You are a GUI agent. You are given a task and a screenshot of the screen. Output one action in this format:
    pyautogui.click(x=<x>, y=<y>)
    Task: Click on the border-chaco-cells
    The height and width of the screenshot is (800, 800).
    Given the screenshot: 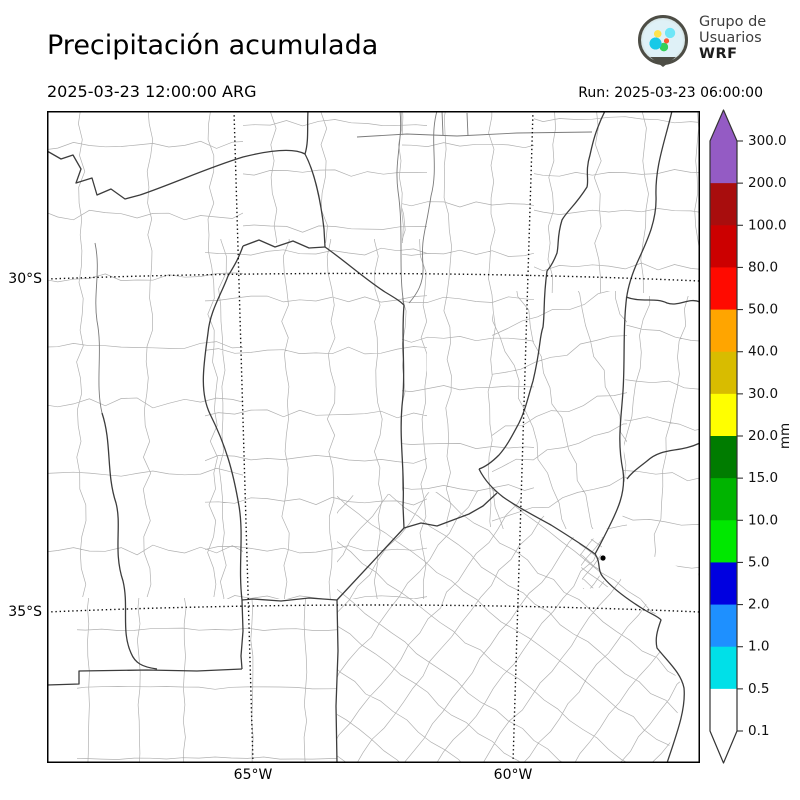 What is the action you would take?
    pyautogui.click(x=455, y=123)
    